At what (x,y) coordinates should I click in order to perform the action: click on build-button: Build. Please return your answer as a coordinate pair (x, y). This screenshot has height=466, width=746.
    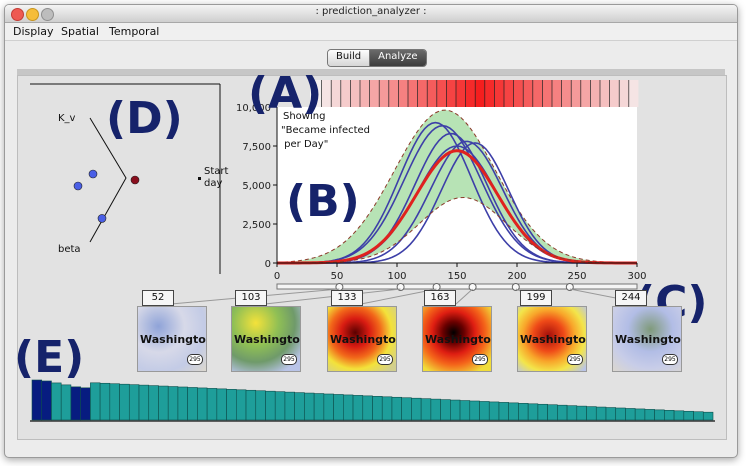
    Looking at the image, I should click on (349, 58).